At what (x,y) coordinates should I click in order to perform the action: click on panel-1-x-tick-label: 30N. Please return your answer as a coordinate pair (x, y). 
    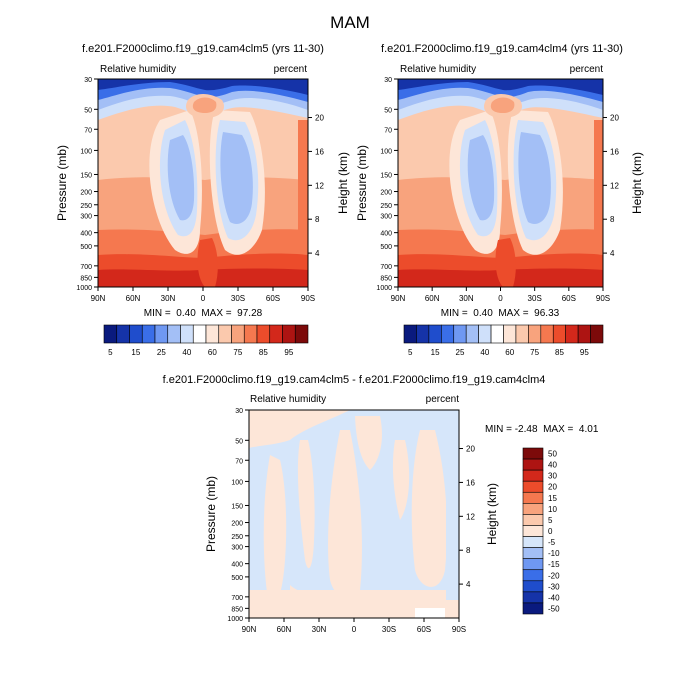
    Looking at the image, I should click on (168, 298).